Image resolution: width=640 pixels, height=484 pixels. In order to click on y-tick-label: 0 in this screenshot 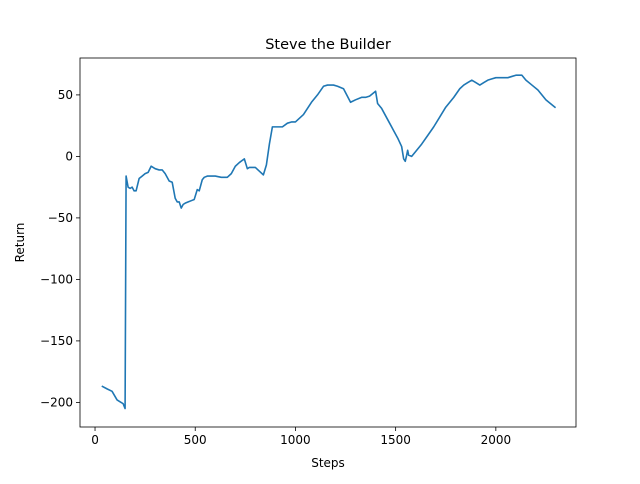, I will do `click(69, 156)`.